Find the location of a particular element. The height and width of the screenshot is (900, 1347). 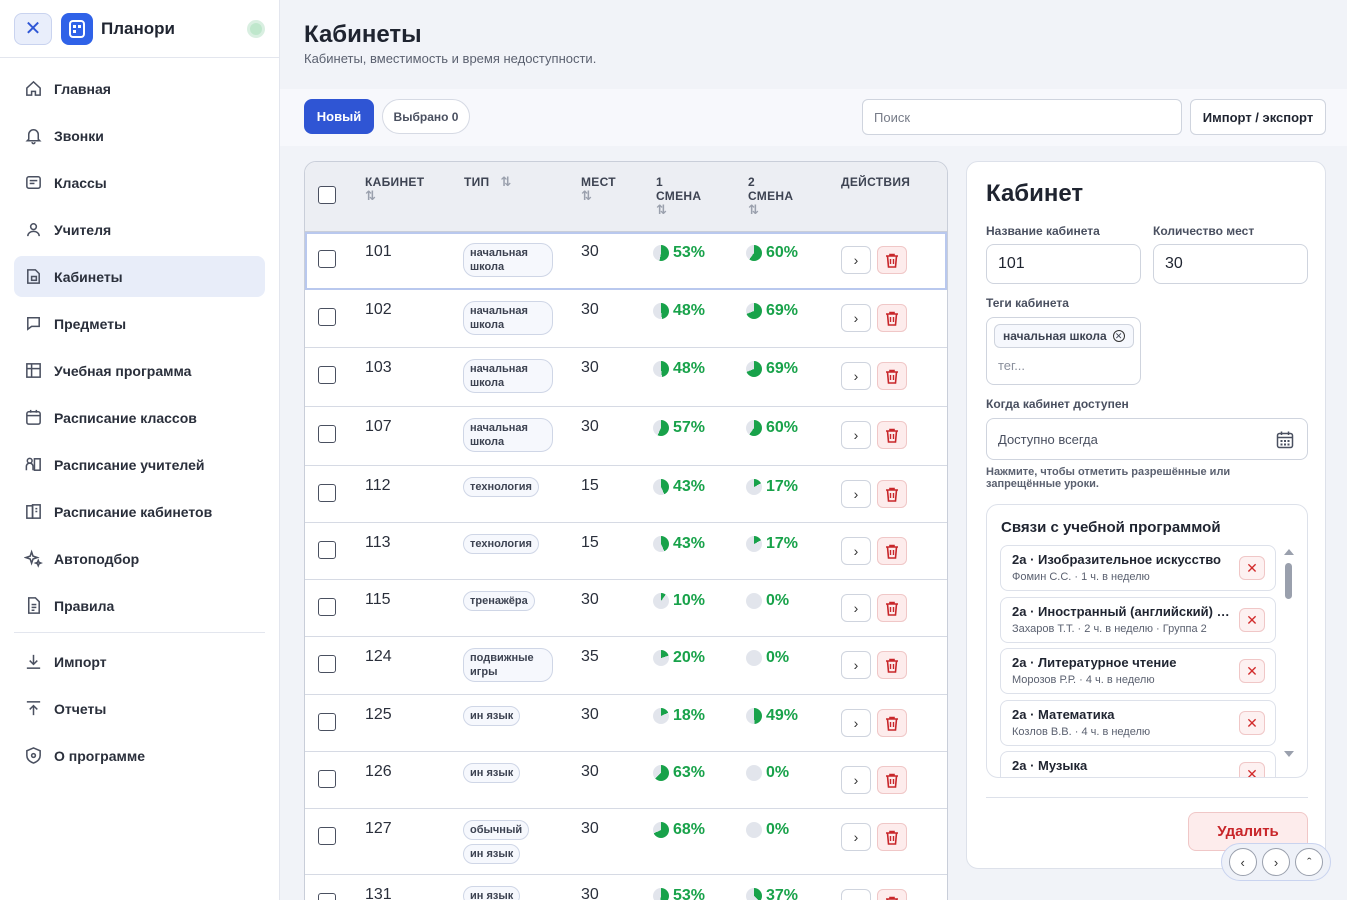

sidebar-item-download: Импорт is located at coordinates (139, 661).